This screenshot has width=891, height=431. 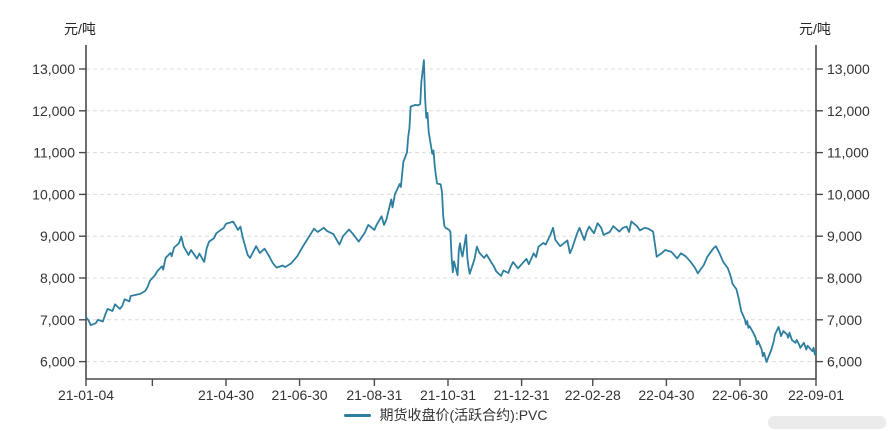 What do you see at coordinates (357, 415) in the screenshot?
I see `legend-line-swatch` at bounding box center [357, 415].